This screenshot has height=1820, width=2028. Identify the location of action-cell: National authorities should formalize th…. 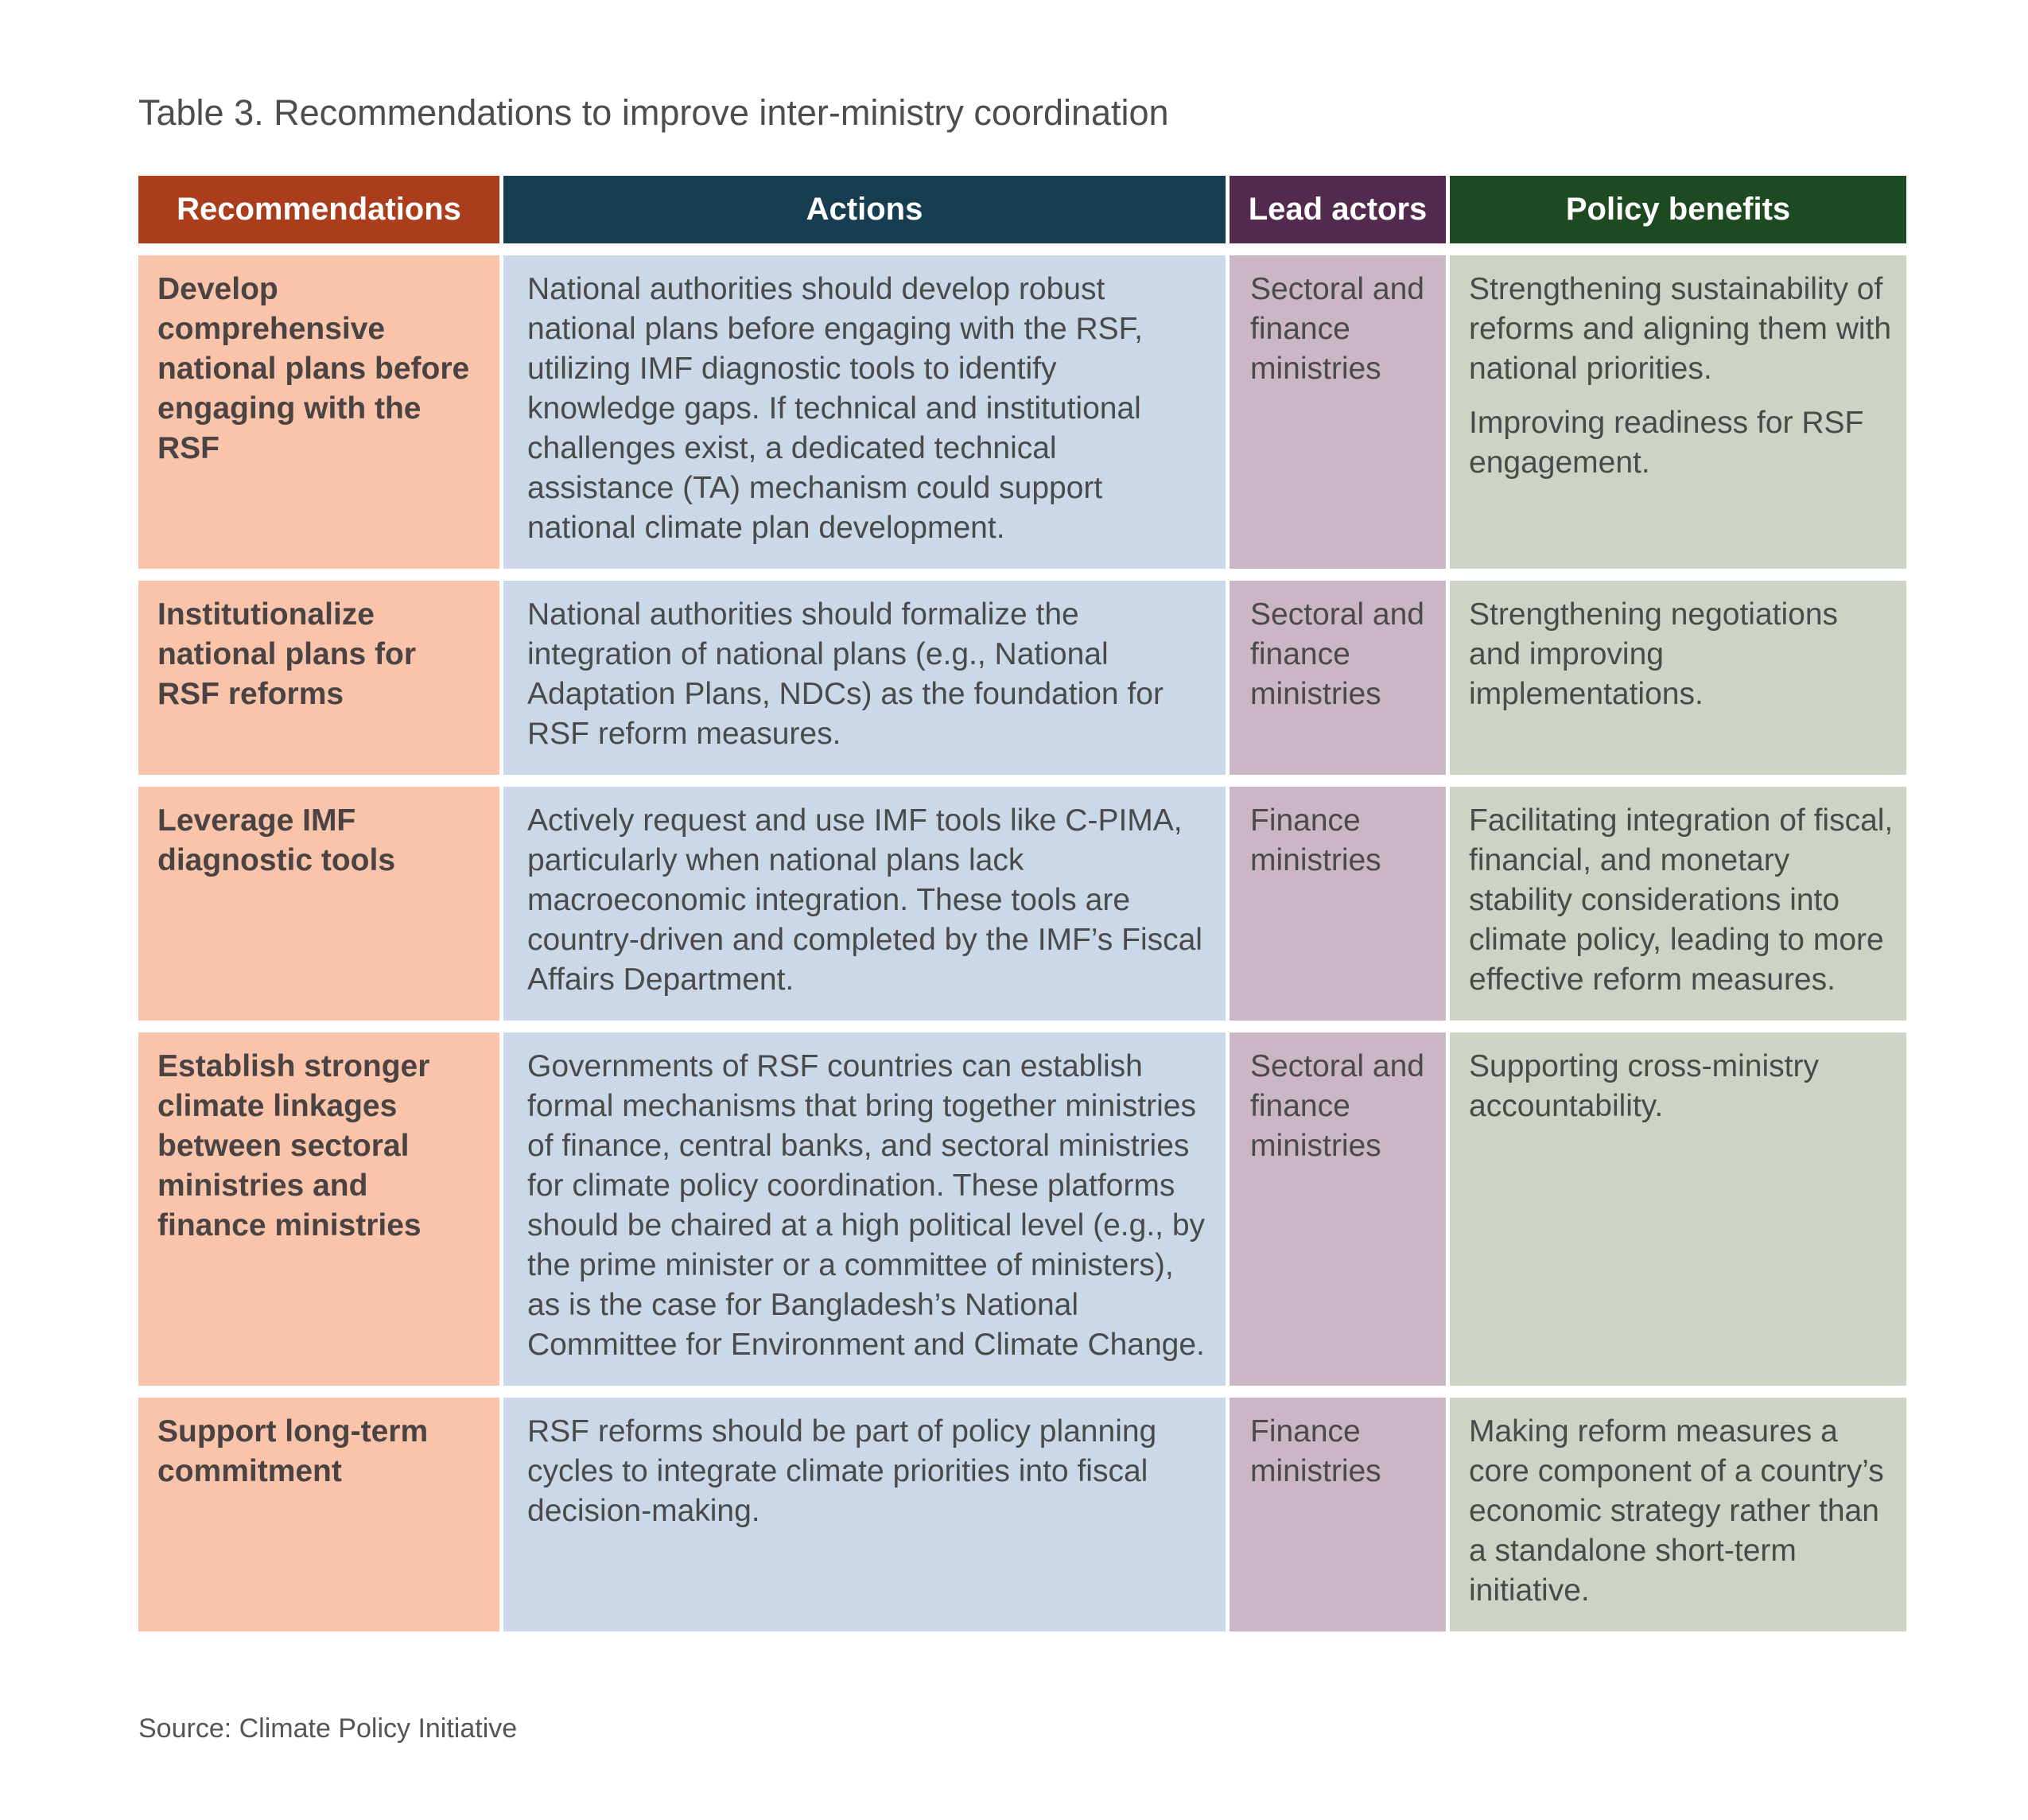
(865, 678).